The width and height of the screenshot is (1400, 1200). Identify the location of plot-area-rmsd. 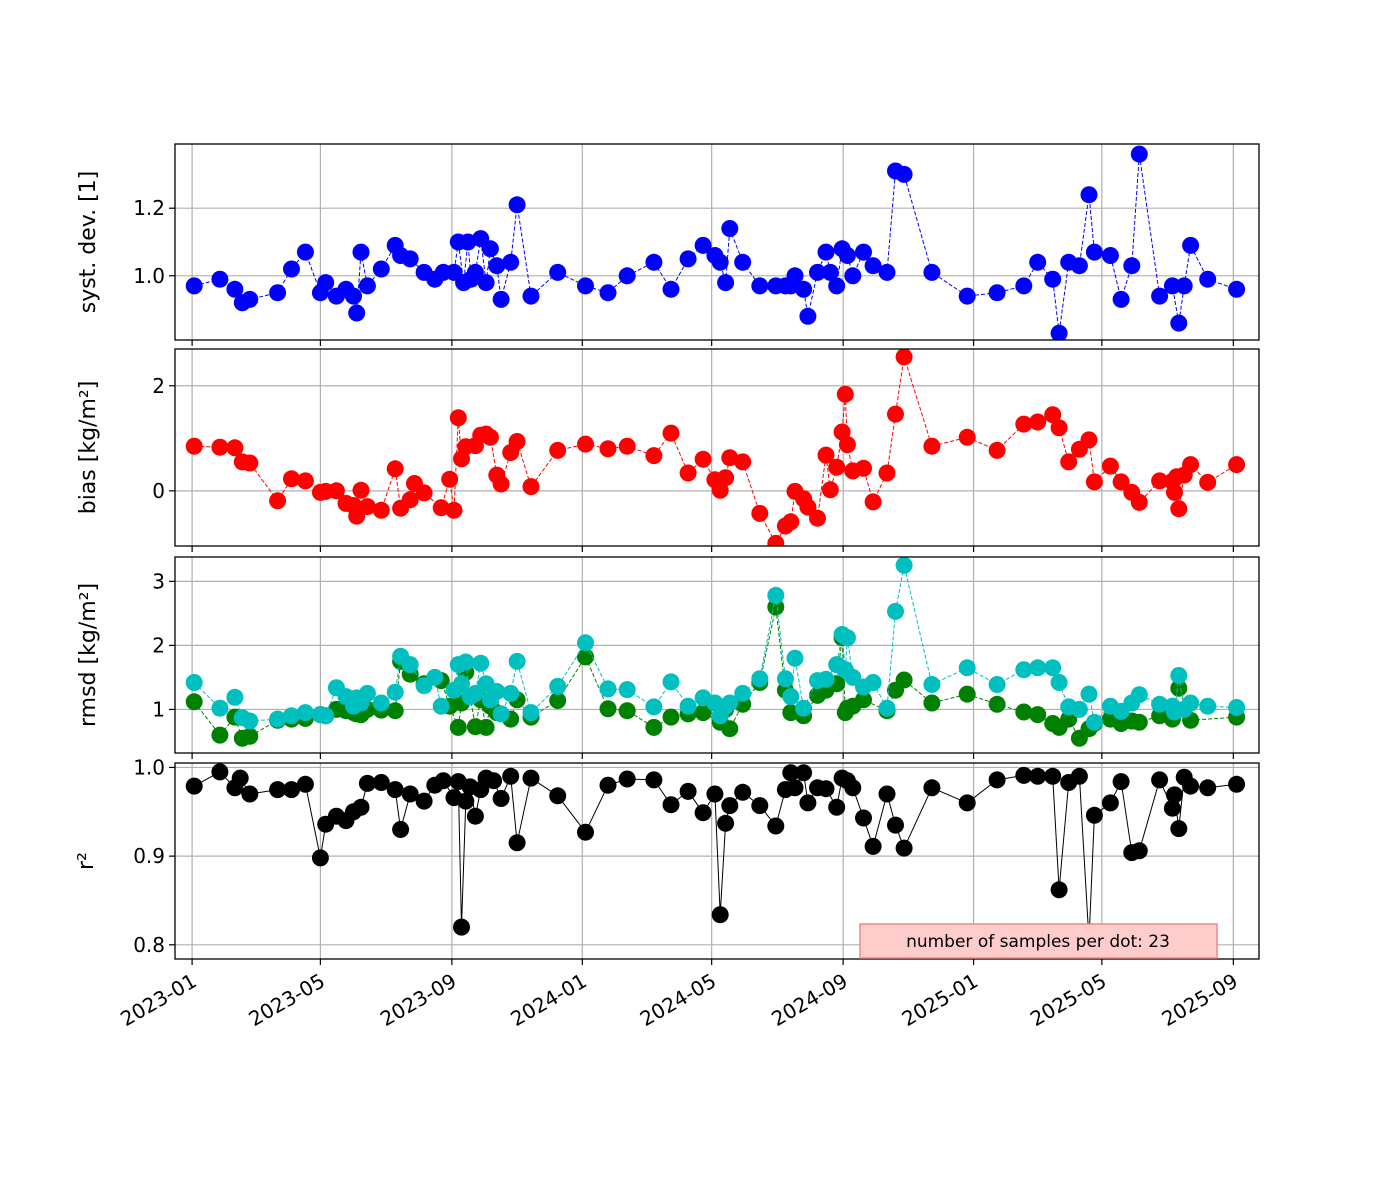
(715, 652).